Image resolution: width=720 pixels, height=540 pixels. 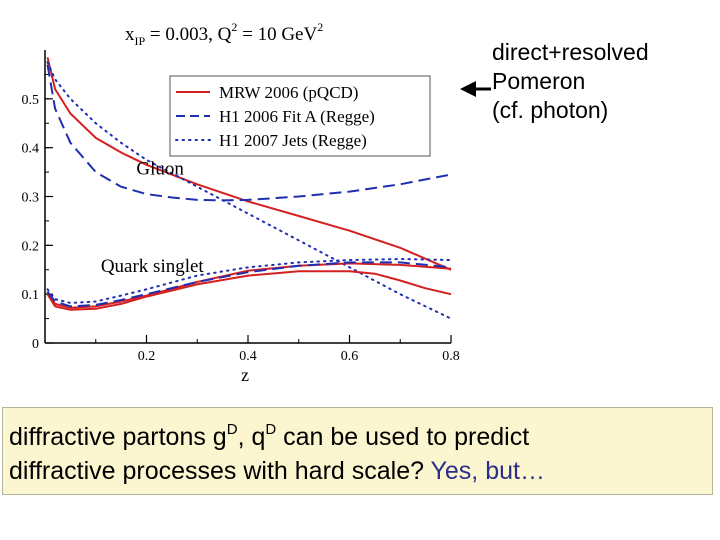 What do you see at coordinates (31, 100) in the screenshot?
I see `y-tick-label: 0.5` at bounding box center [31, 100].